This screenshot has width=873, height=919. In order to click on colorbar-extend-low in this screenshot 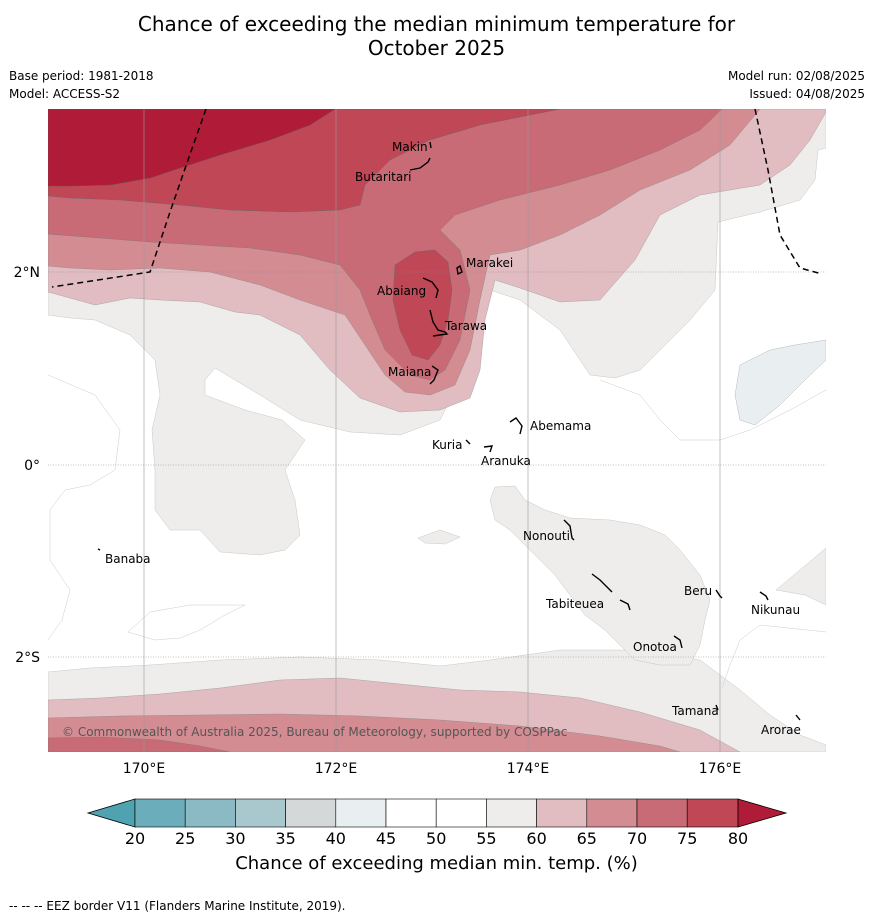, I will do `click(111, 813)`.